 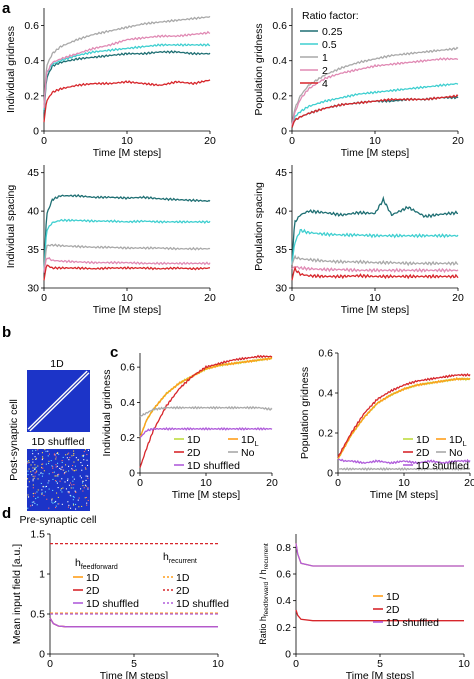 What do you see at coordinates (180, 558) in the screenshot?
I see `legend-d-col2-title: hrecurrent` at bounding box center [180, 558].